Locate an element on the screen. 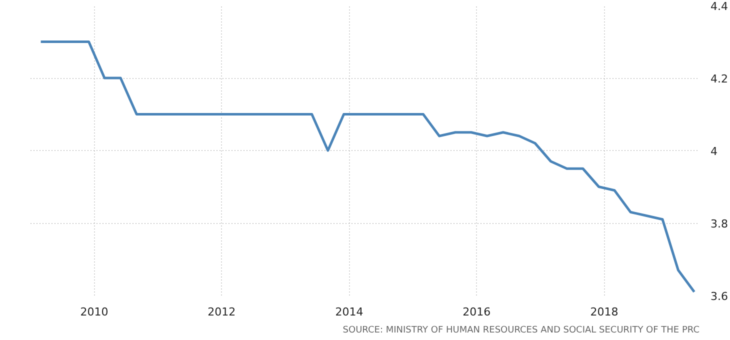 This screenshot has height=340, width=730. x-tick-label: 2010 is located at coordinates (94, 312).